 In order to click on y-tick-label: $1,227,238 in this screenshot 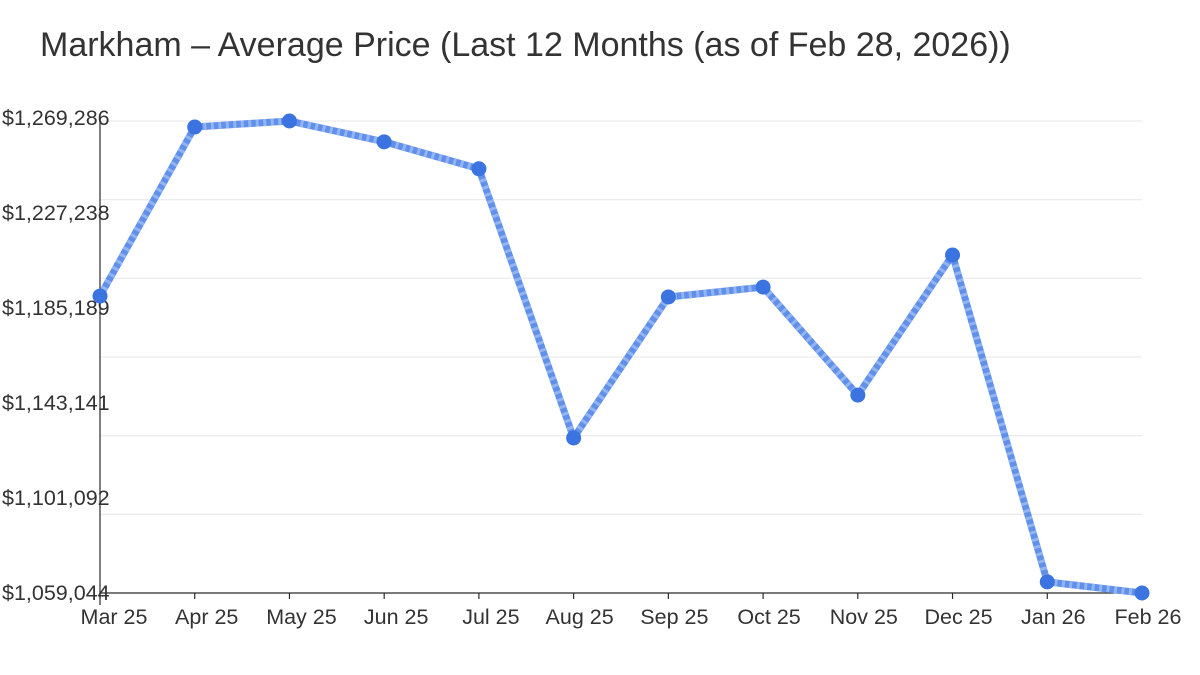, I will do `click(56, 213)`.